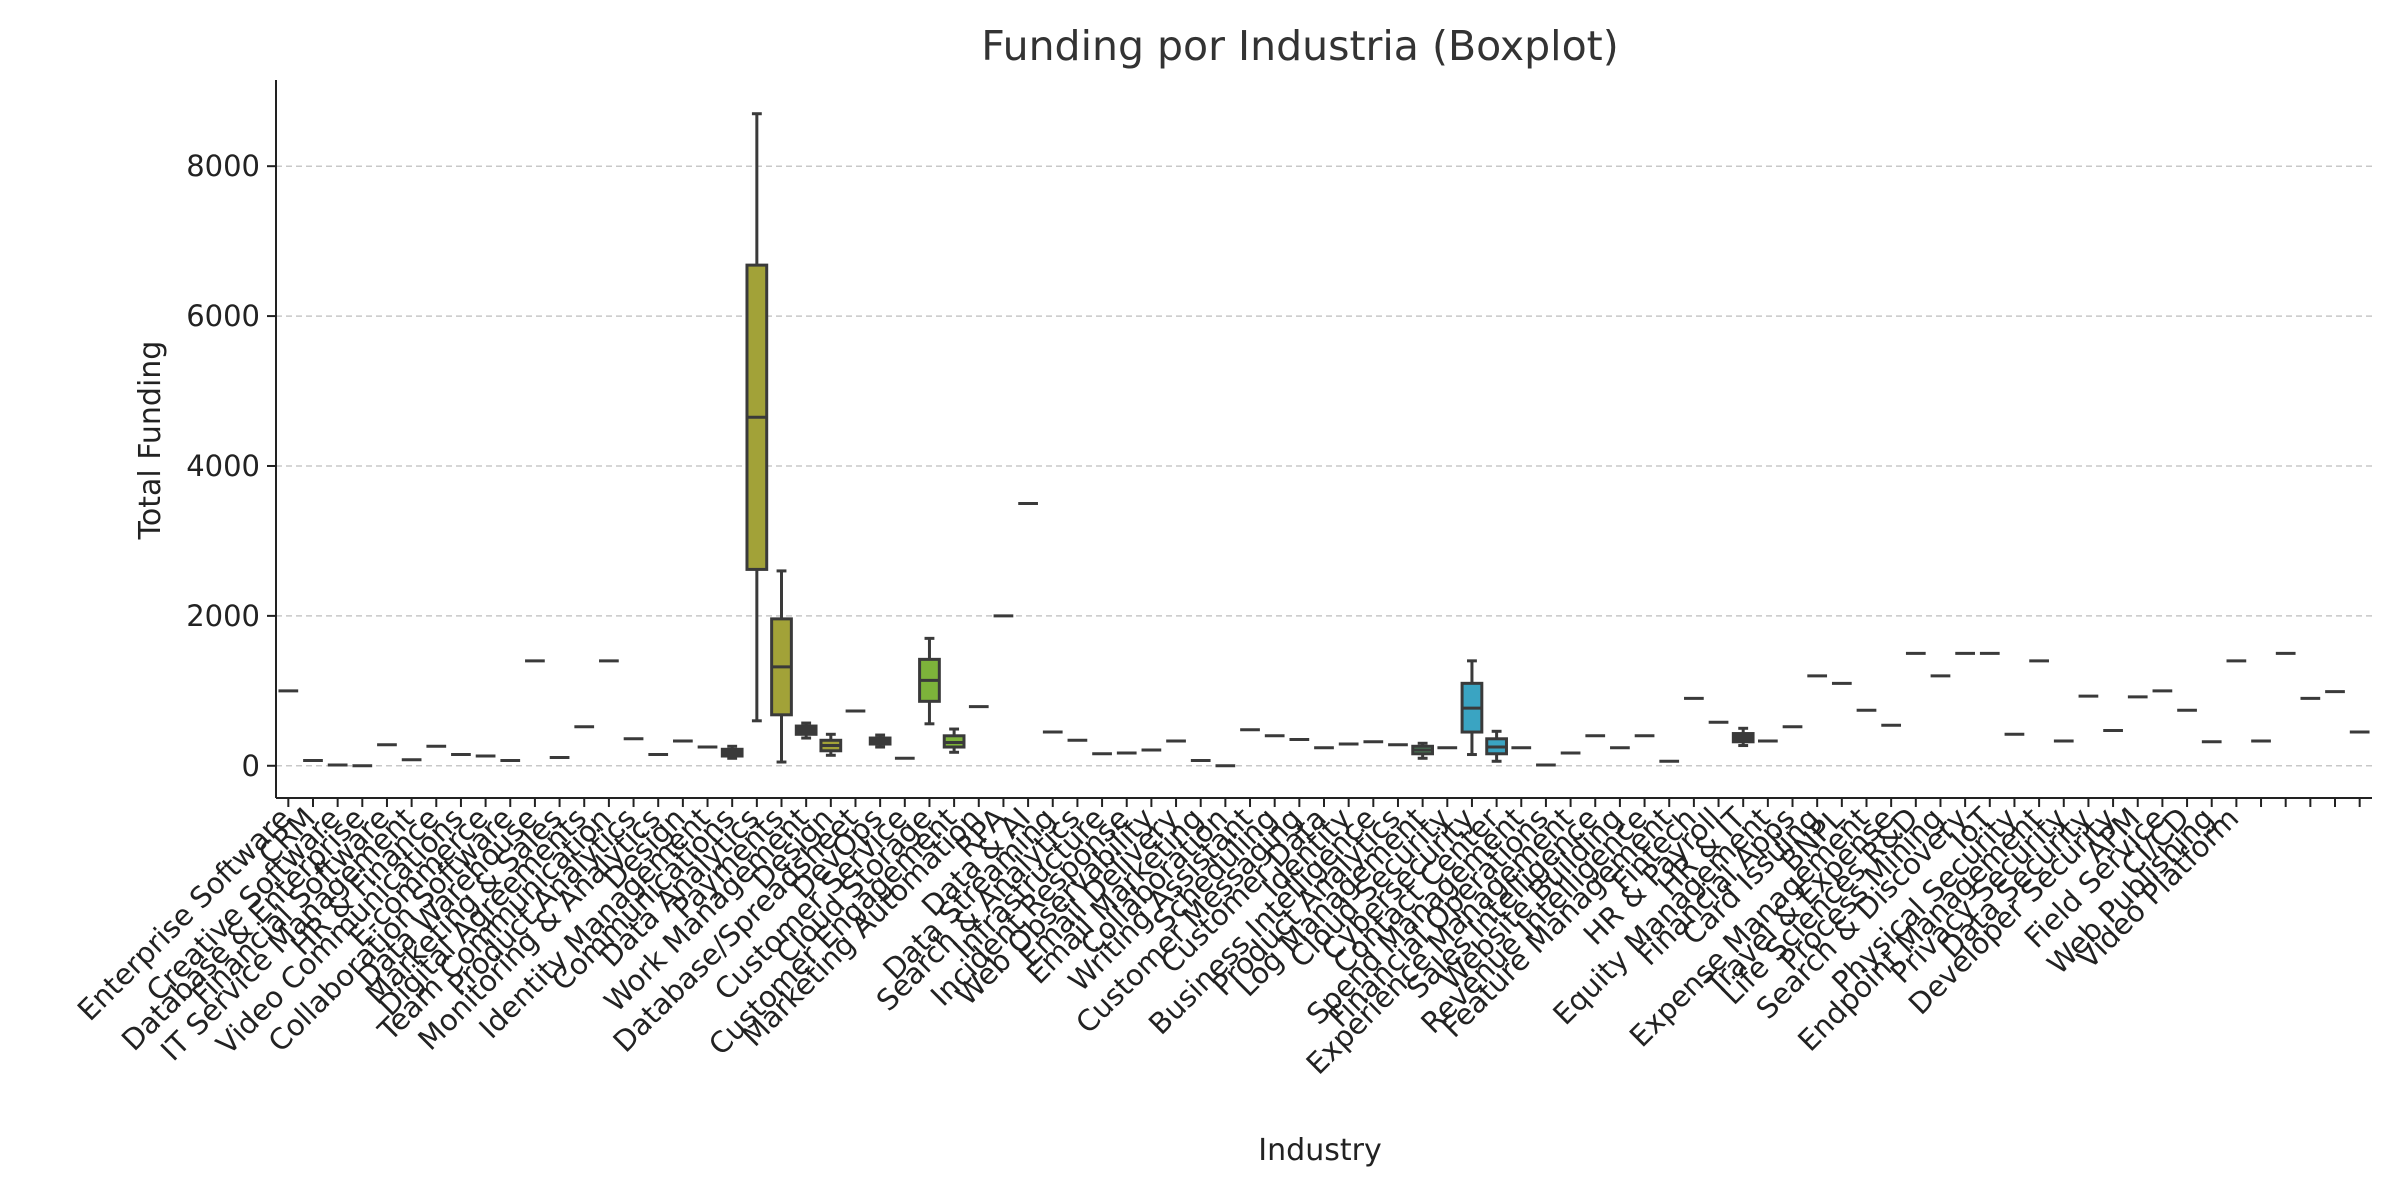 The width and height of the screenshot is (2400, 1200). Describe the element at coordinates (223, 616) in the screenshot. I see `y-tick-label: 2000` at that location.